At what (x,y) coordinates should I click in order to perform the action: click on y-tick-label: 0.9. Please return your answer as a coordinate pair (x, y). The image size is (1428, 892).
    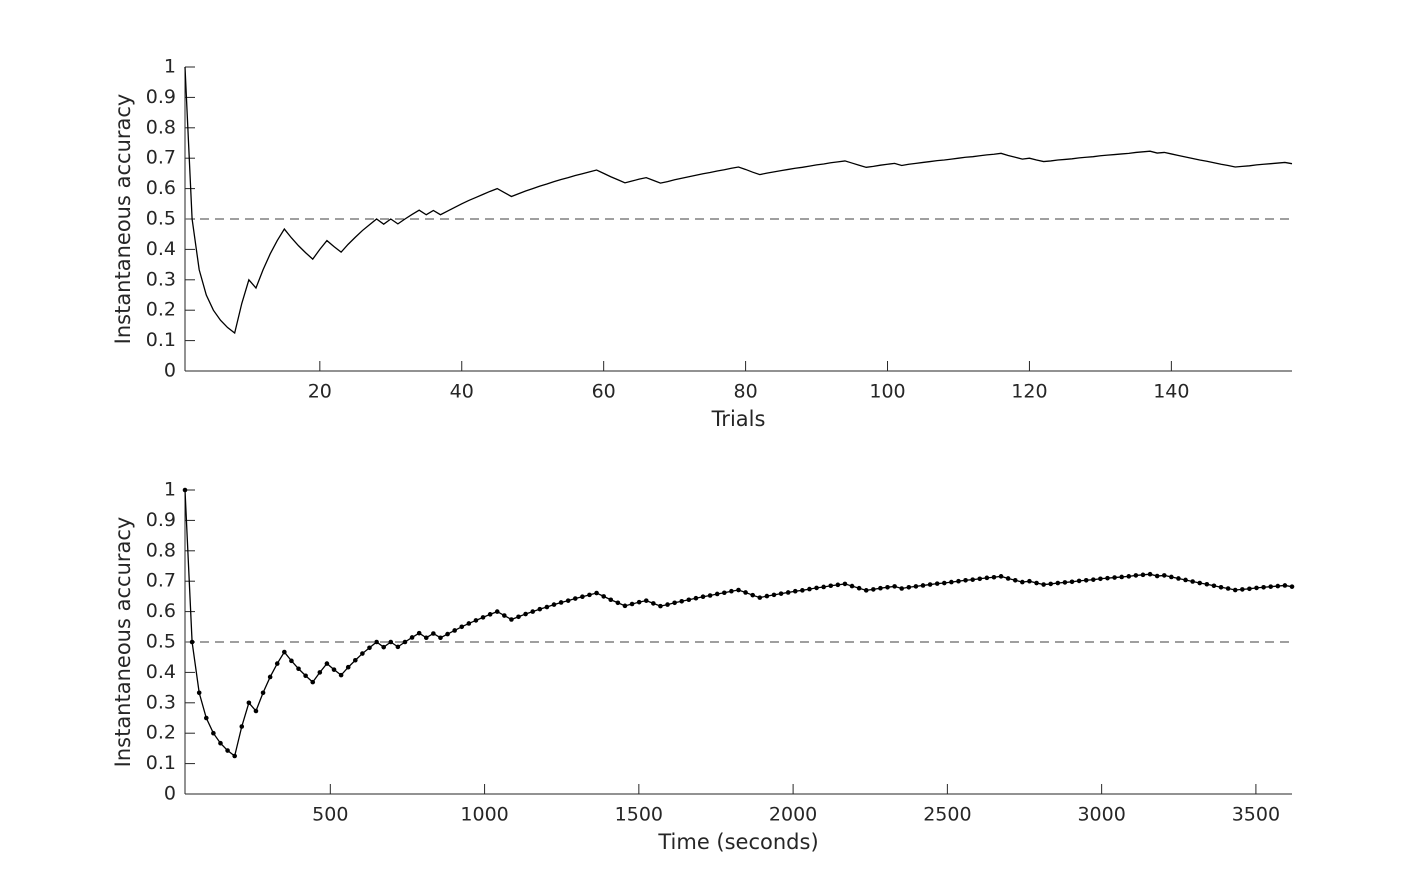
    Looking at the image, I should click on (161, 520).